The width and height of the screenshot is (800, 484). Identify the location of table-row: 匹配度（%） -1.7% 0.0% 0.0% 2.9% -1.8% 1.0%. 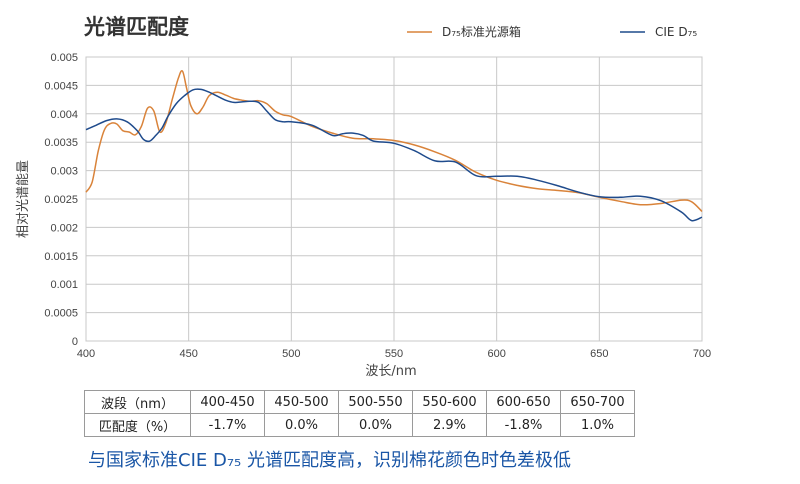
(359, 425).